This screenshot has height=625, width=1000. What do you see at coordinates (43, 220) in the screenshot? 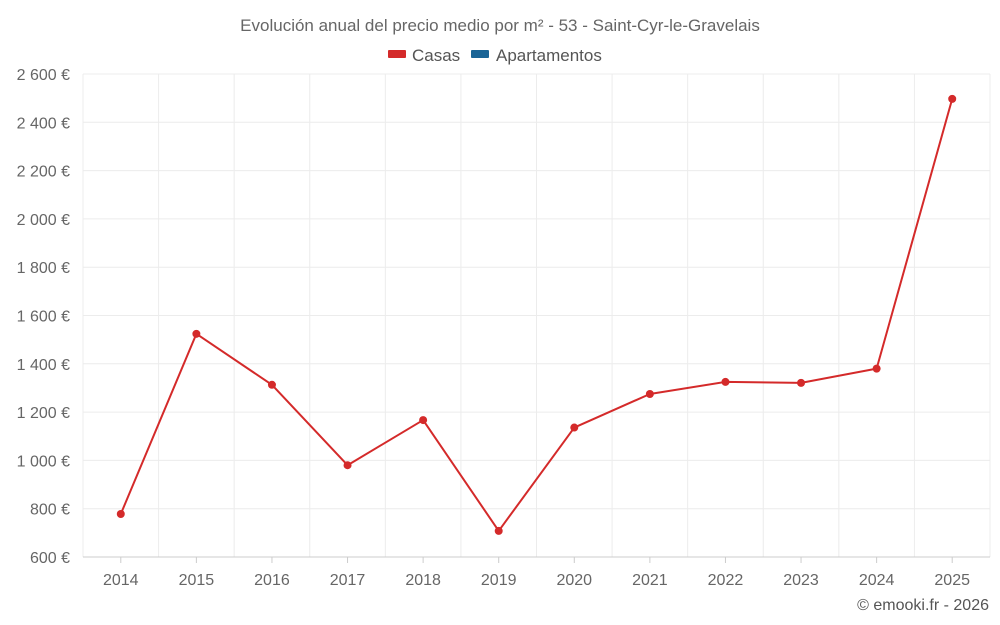
I see `y-tick-label: 2 000 €` at bounding box center [43, 220].